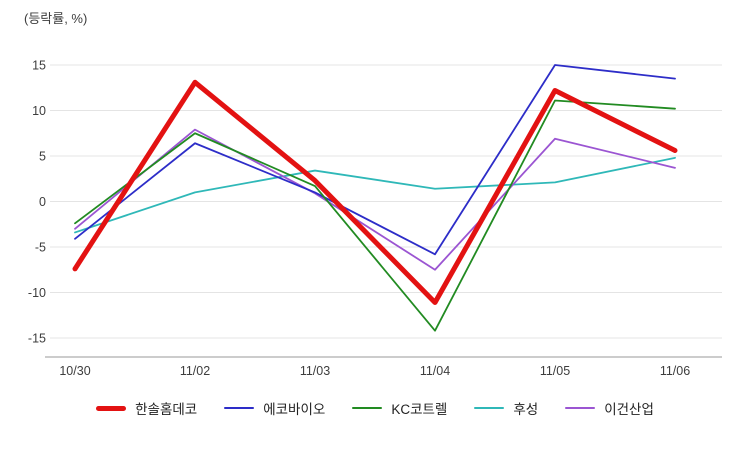 The height and width of the screenshot is (450, 750). What do you see at coordinates (629, 409) in the screenshot?
I see `legend-label-4: 이건산업` at bounding box center [629, 409].